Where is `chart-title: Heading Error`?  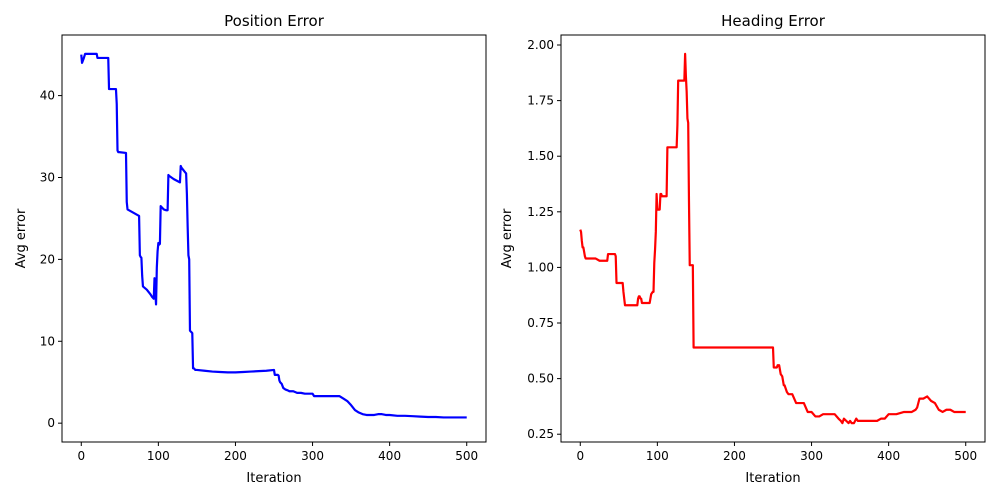
chart-title: Heading Error is located at coordinates (773, 21).